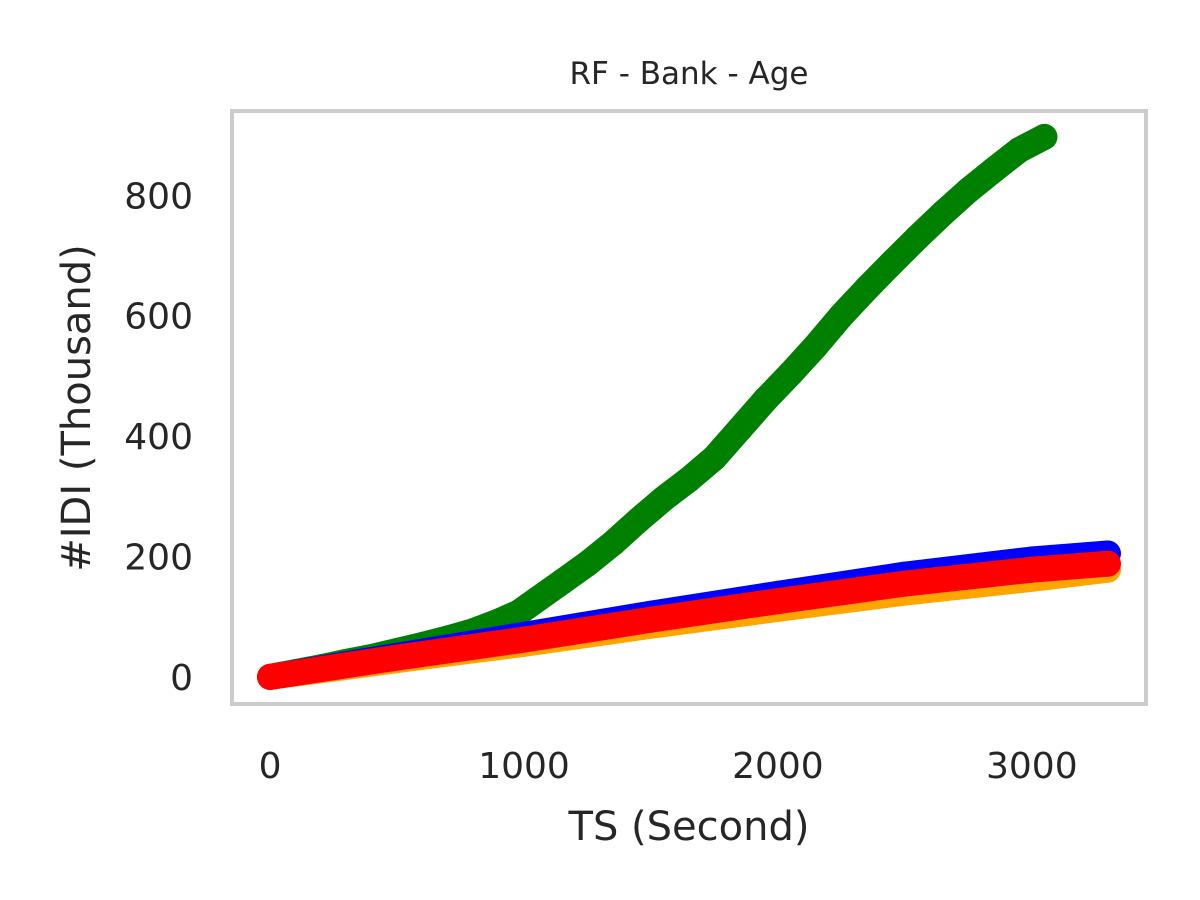 This screenshot has height=900, width=1200. What do you see at coordinates (778, 766) in the screenshot?
I see `x-tick-label: 2000` at bounding box center [778, 766].